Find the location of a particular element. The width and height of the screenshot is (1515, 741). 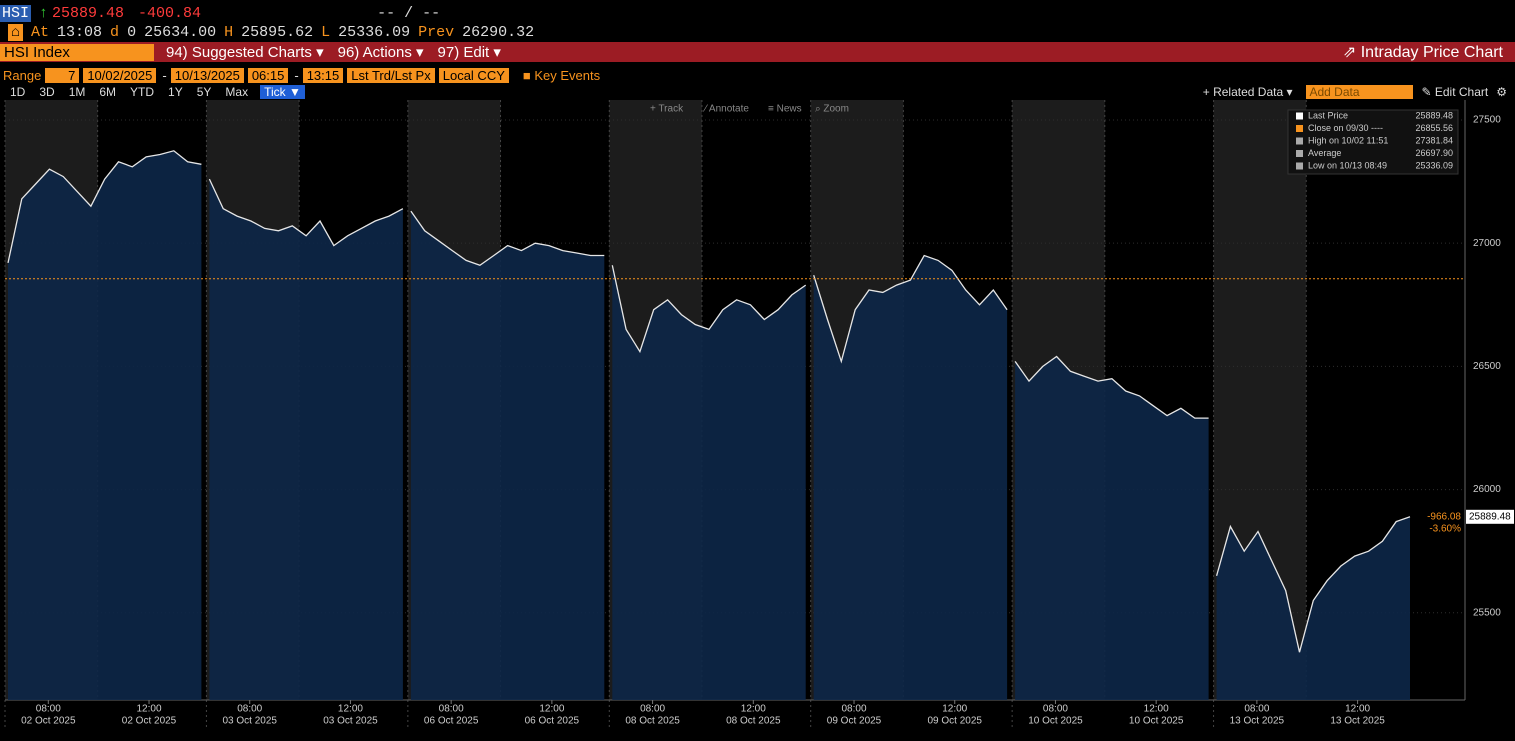

period-button: 3D is located at coordinates (47, 92).